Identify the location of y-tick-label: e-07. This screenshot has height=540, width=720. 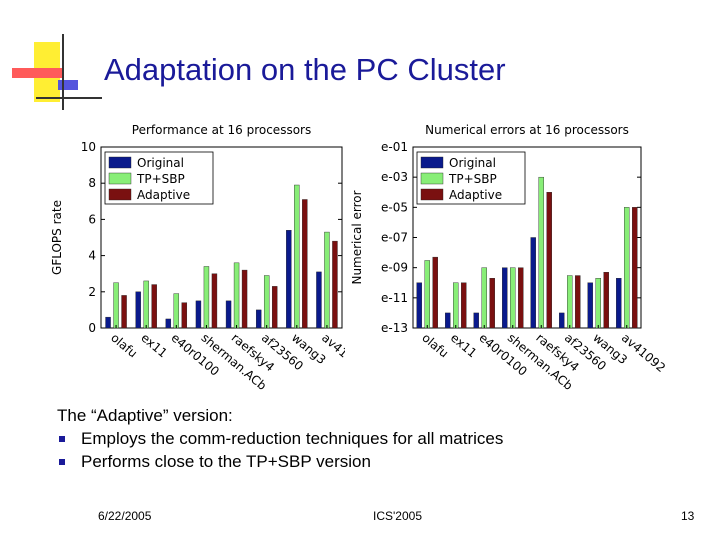
(394, 238).